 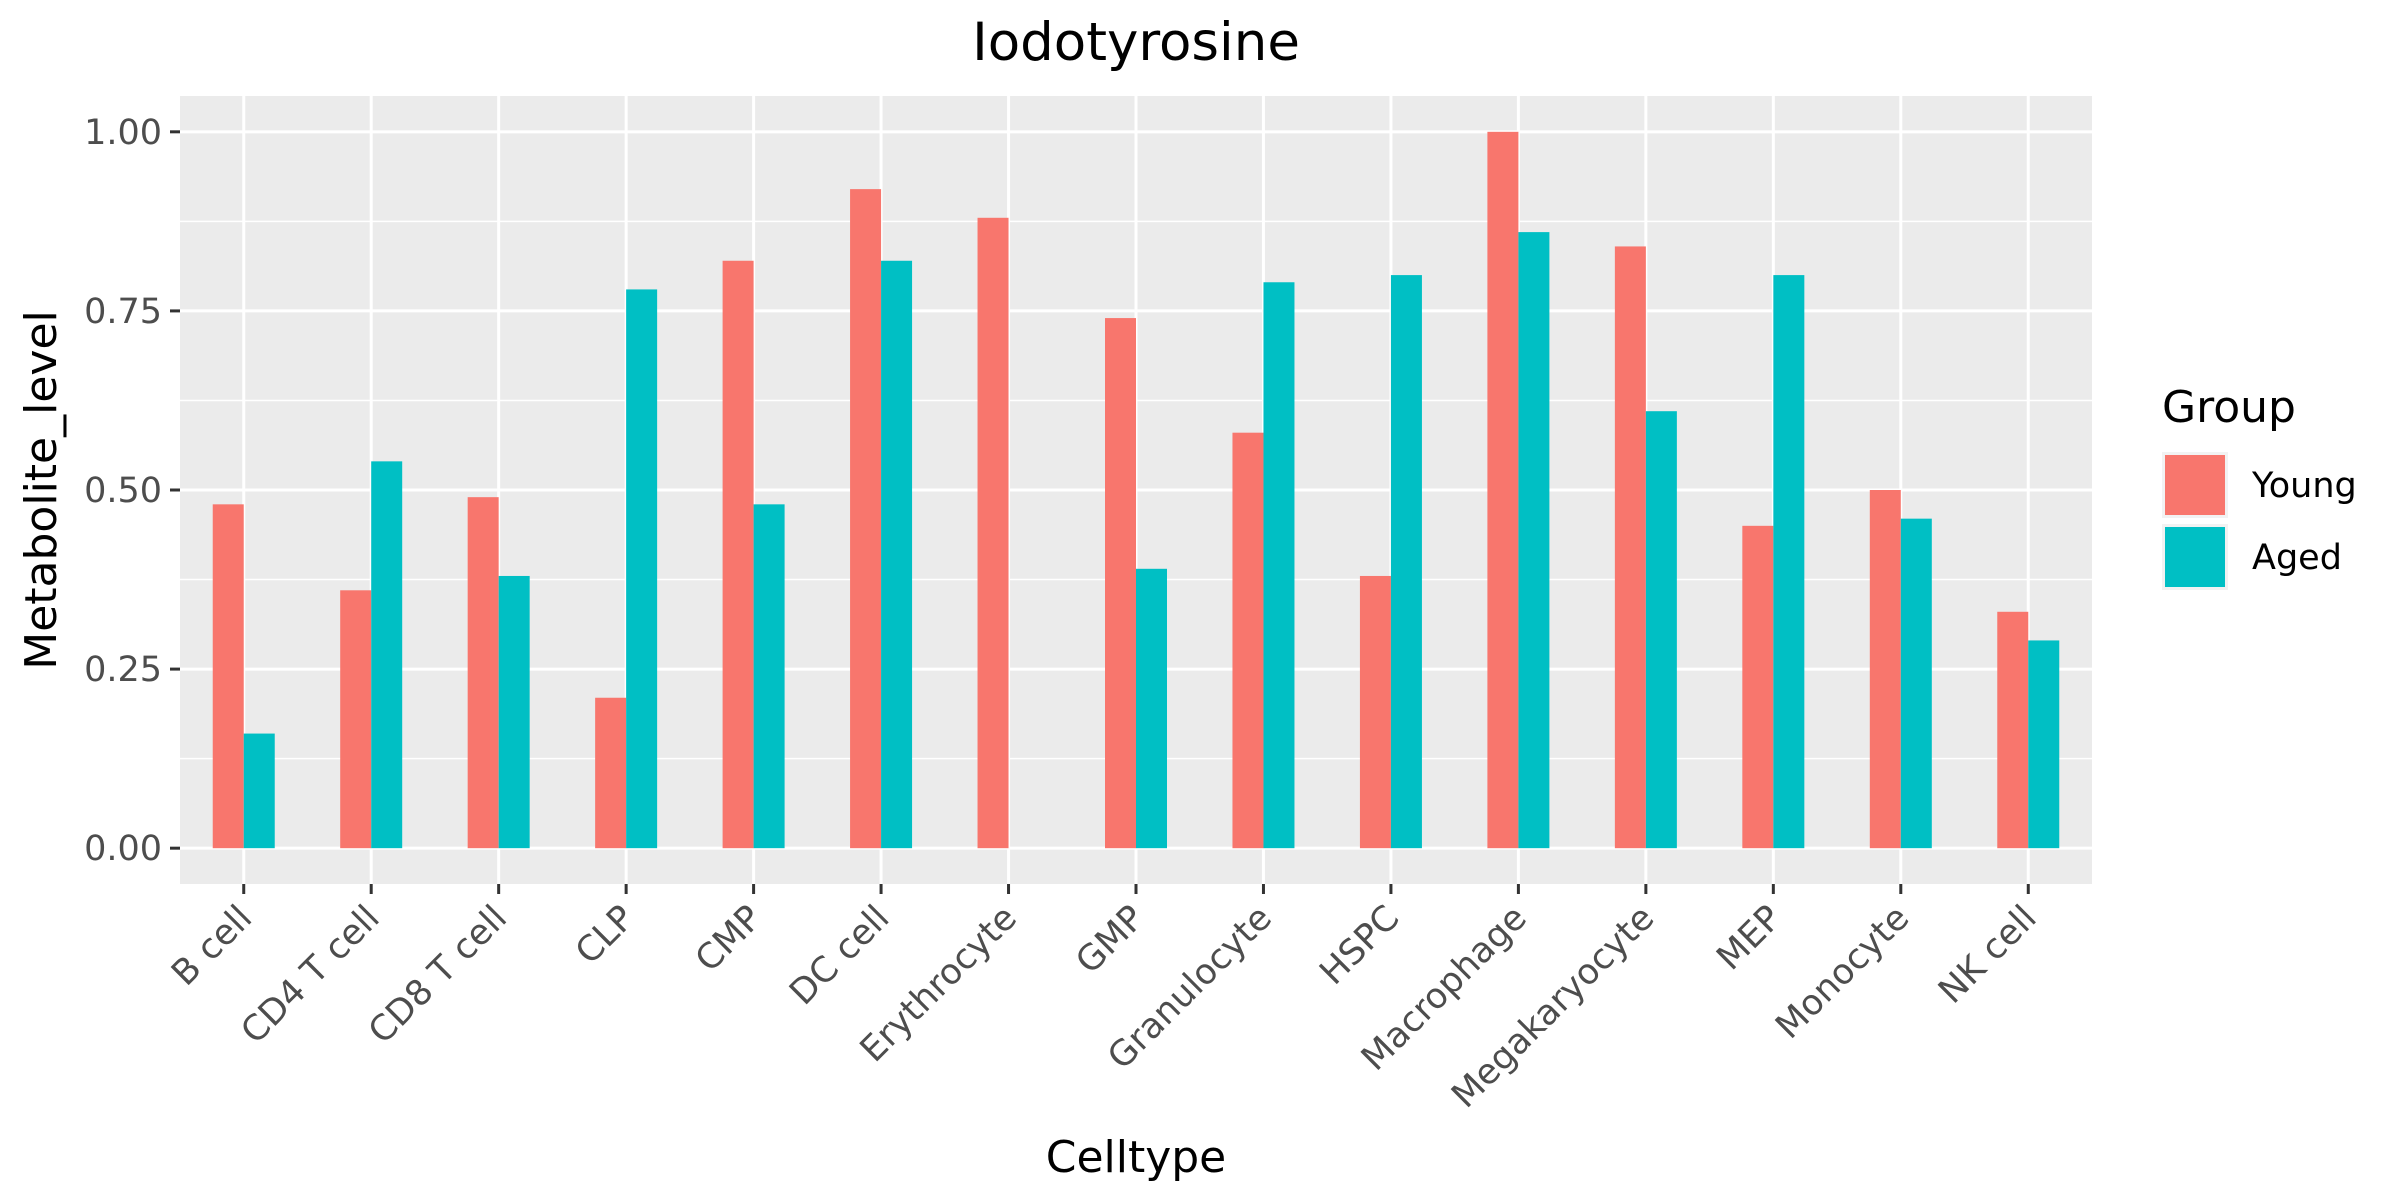 What do you see at coordinates (123, 312) in the screenshot?
I see `y-tick-label: 0.75` at bounding box center [123, 312].